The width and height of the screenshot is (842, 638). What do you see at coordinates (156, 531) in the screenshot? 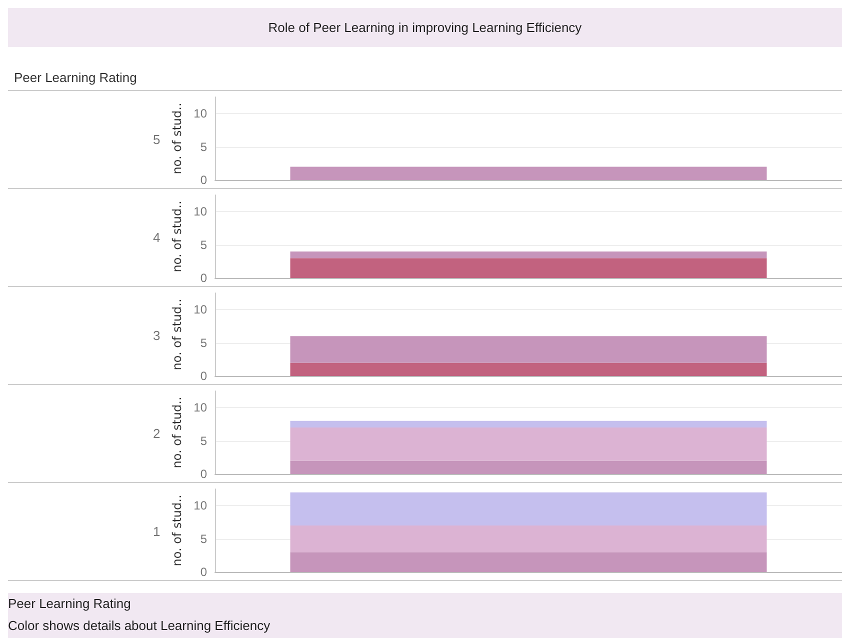
I see `text: 1` at bounding box center [156, 531].